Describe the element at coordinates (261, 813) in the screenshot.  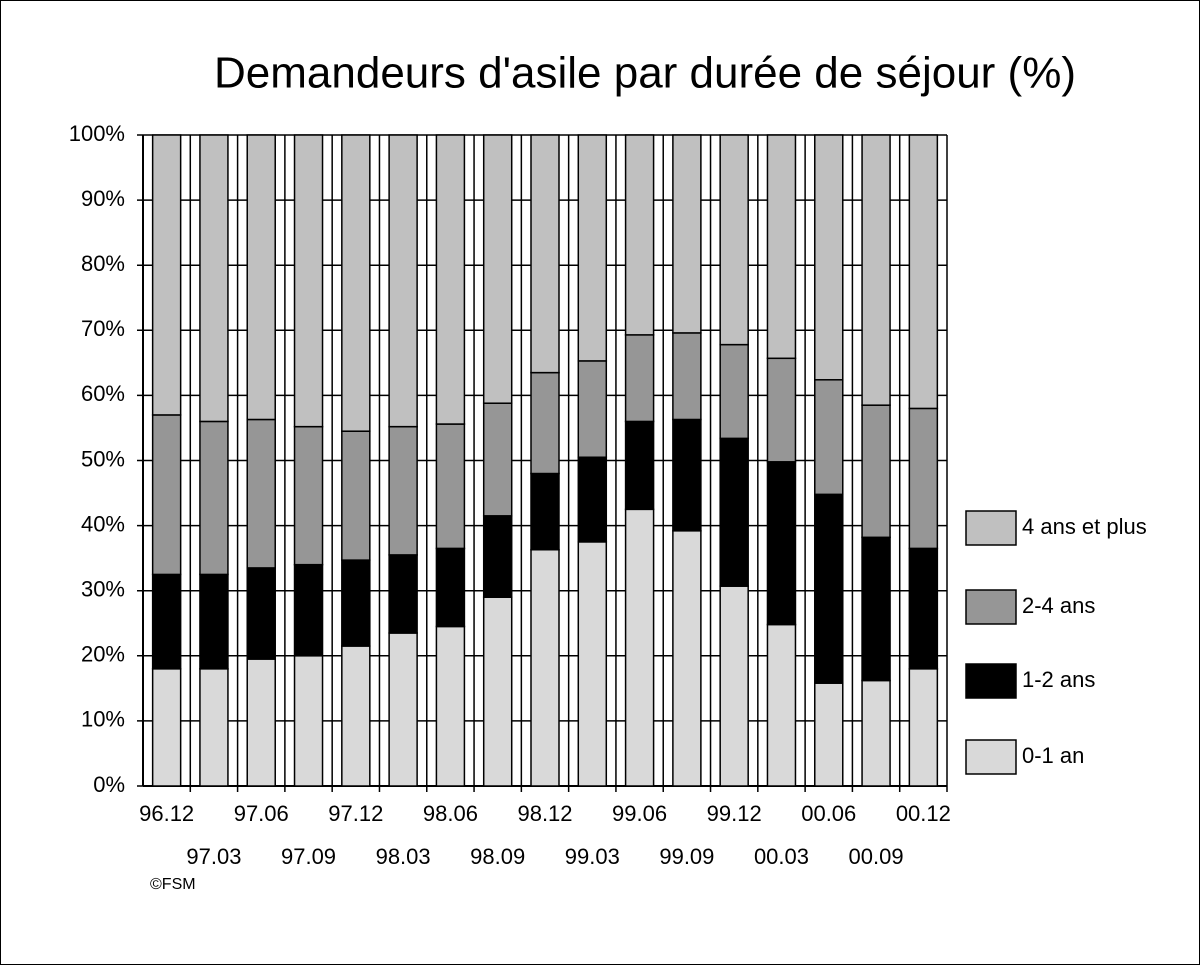
I see `x-tick-label: 97.06` at that location.